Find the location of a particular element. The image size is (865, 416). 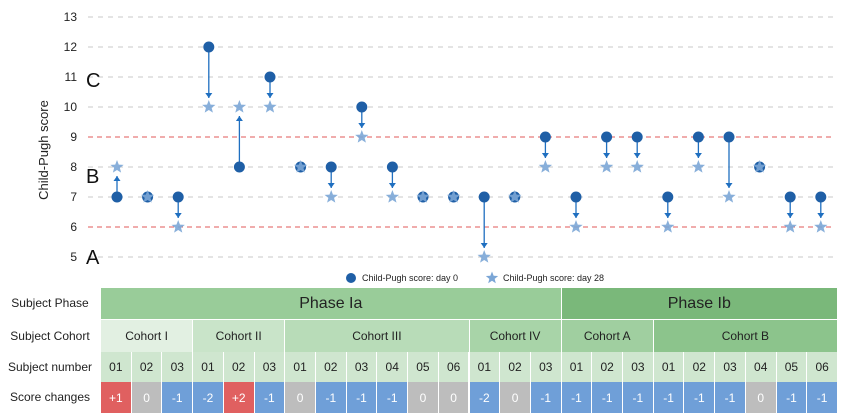

y-tick-label: 9 is located at coordinates (73, 137).